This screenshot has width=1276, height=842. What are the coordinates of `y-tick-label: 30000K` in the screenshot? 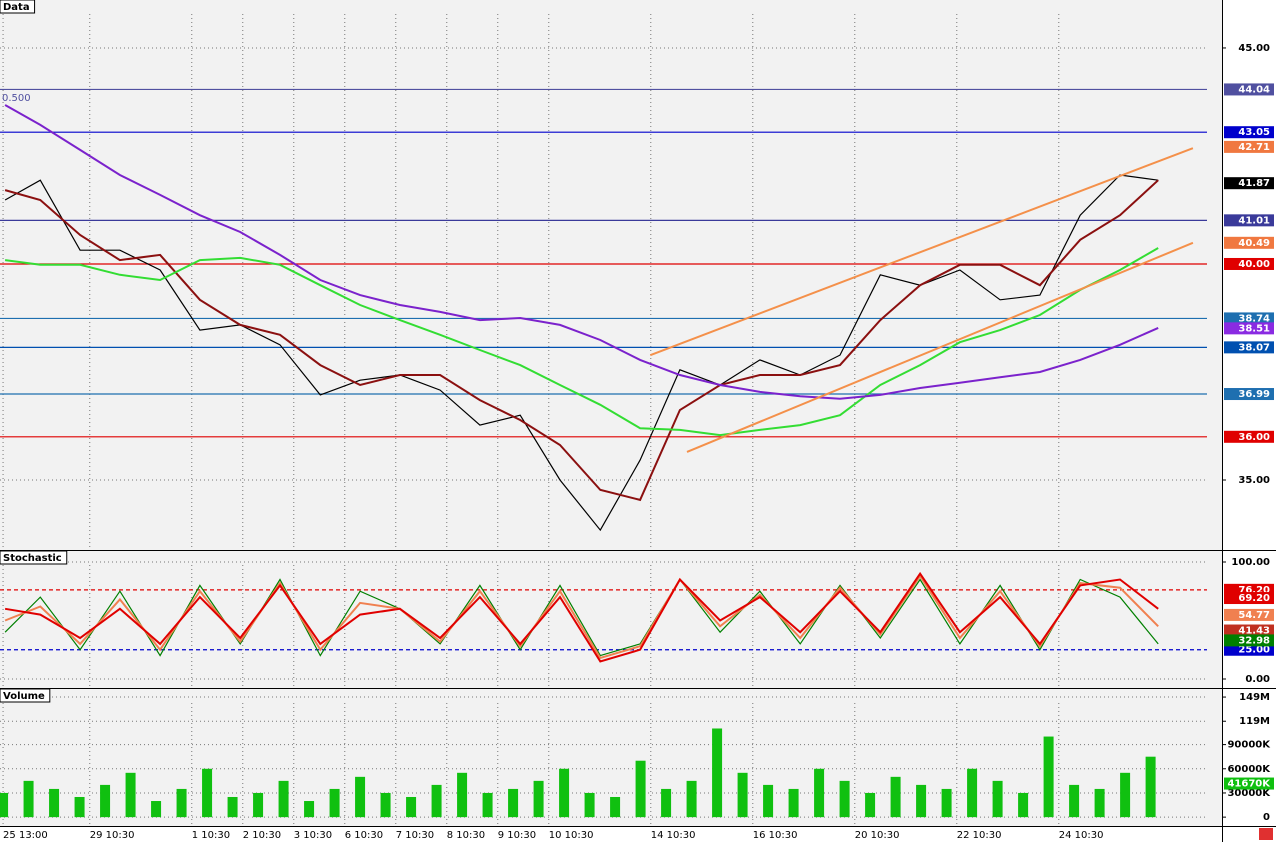 It's located at (1249, 793).